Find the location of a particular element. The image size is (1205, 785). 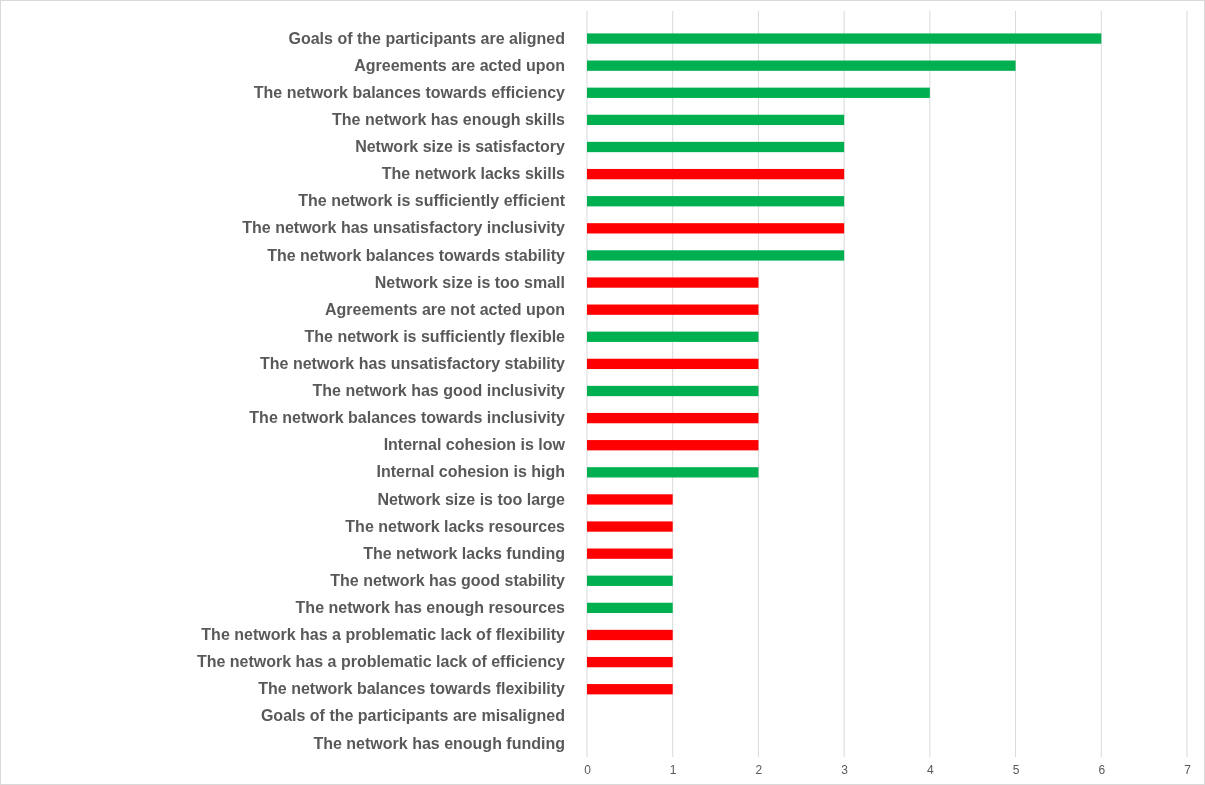

x-tick-label: 7 is located at coordinates (1188, 769).